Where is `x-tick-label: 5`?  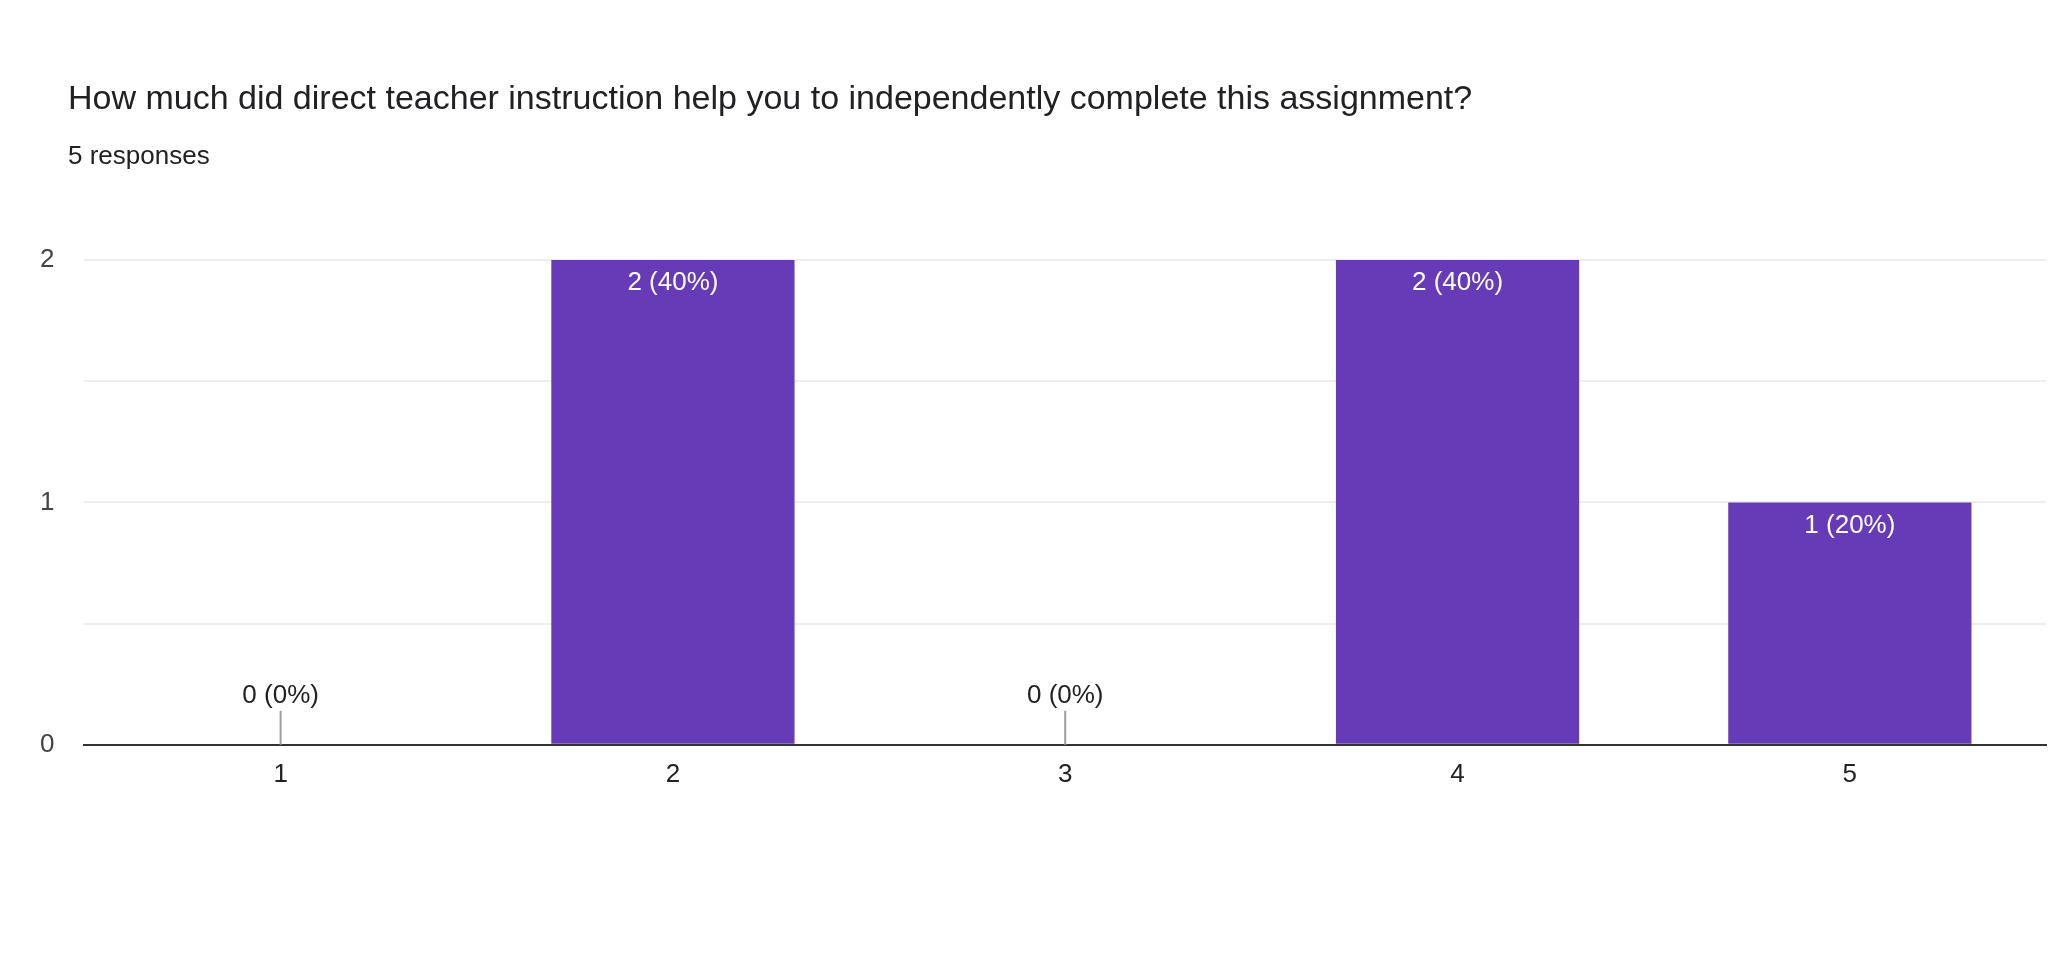 x-tick-label: 5 is located at coordinates (1850, 772).